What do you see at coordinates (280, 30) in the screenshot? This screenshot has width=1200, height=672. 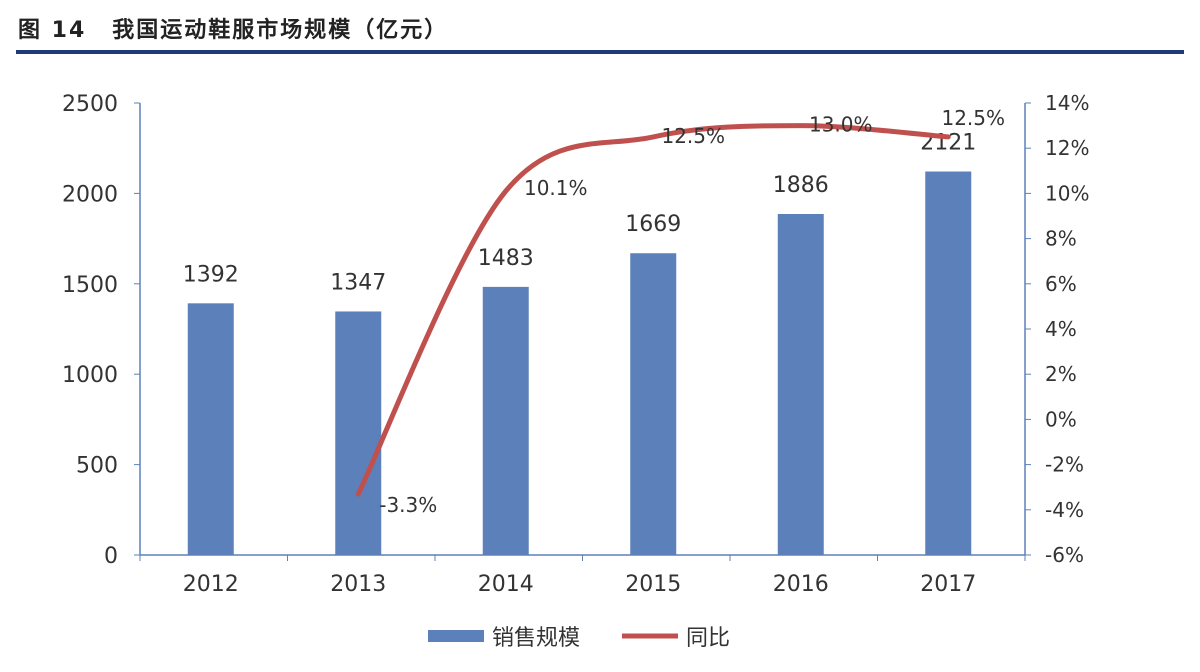 I see `figure-title-text: 我国运动鞋服市场规模（亿元）` at bounding box center [280, 30].